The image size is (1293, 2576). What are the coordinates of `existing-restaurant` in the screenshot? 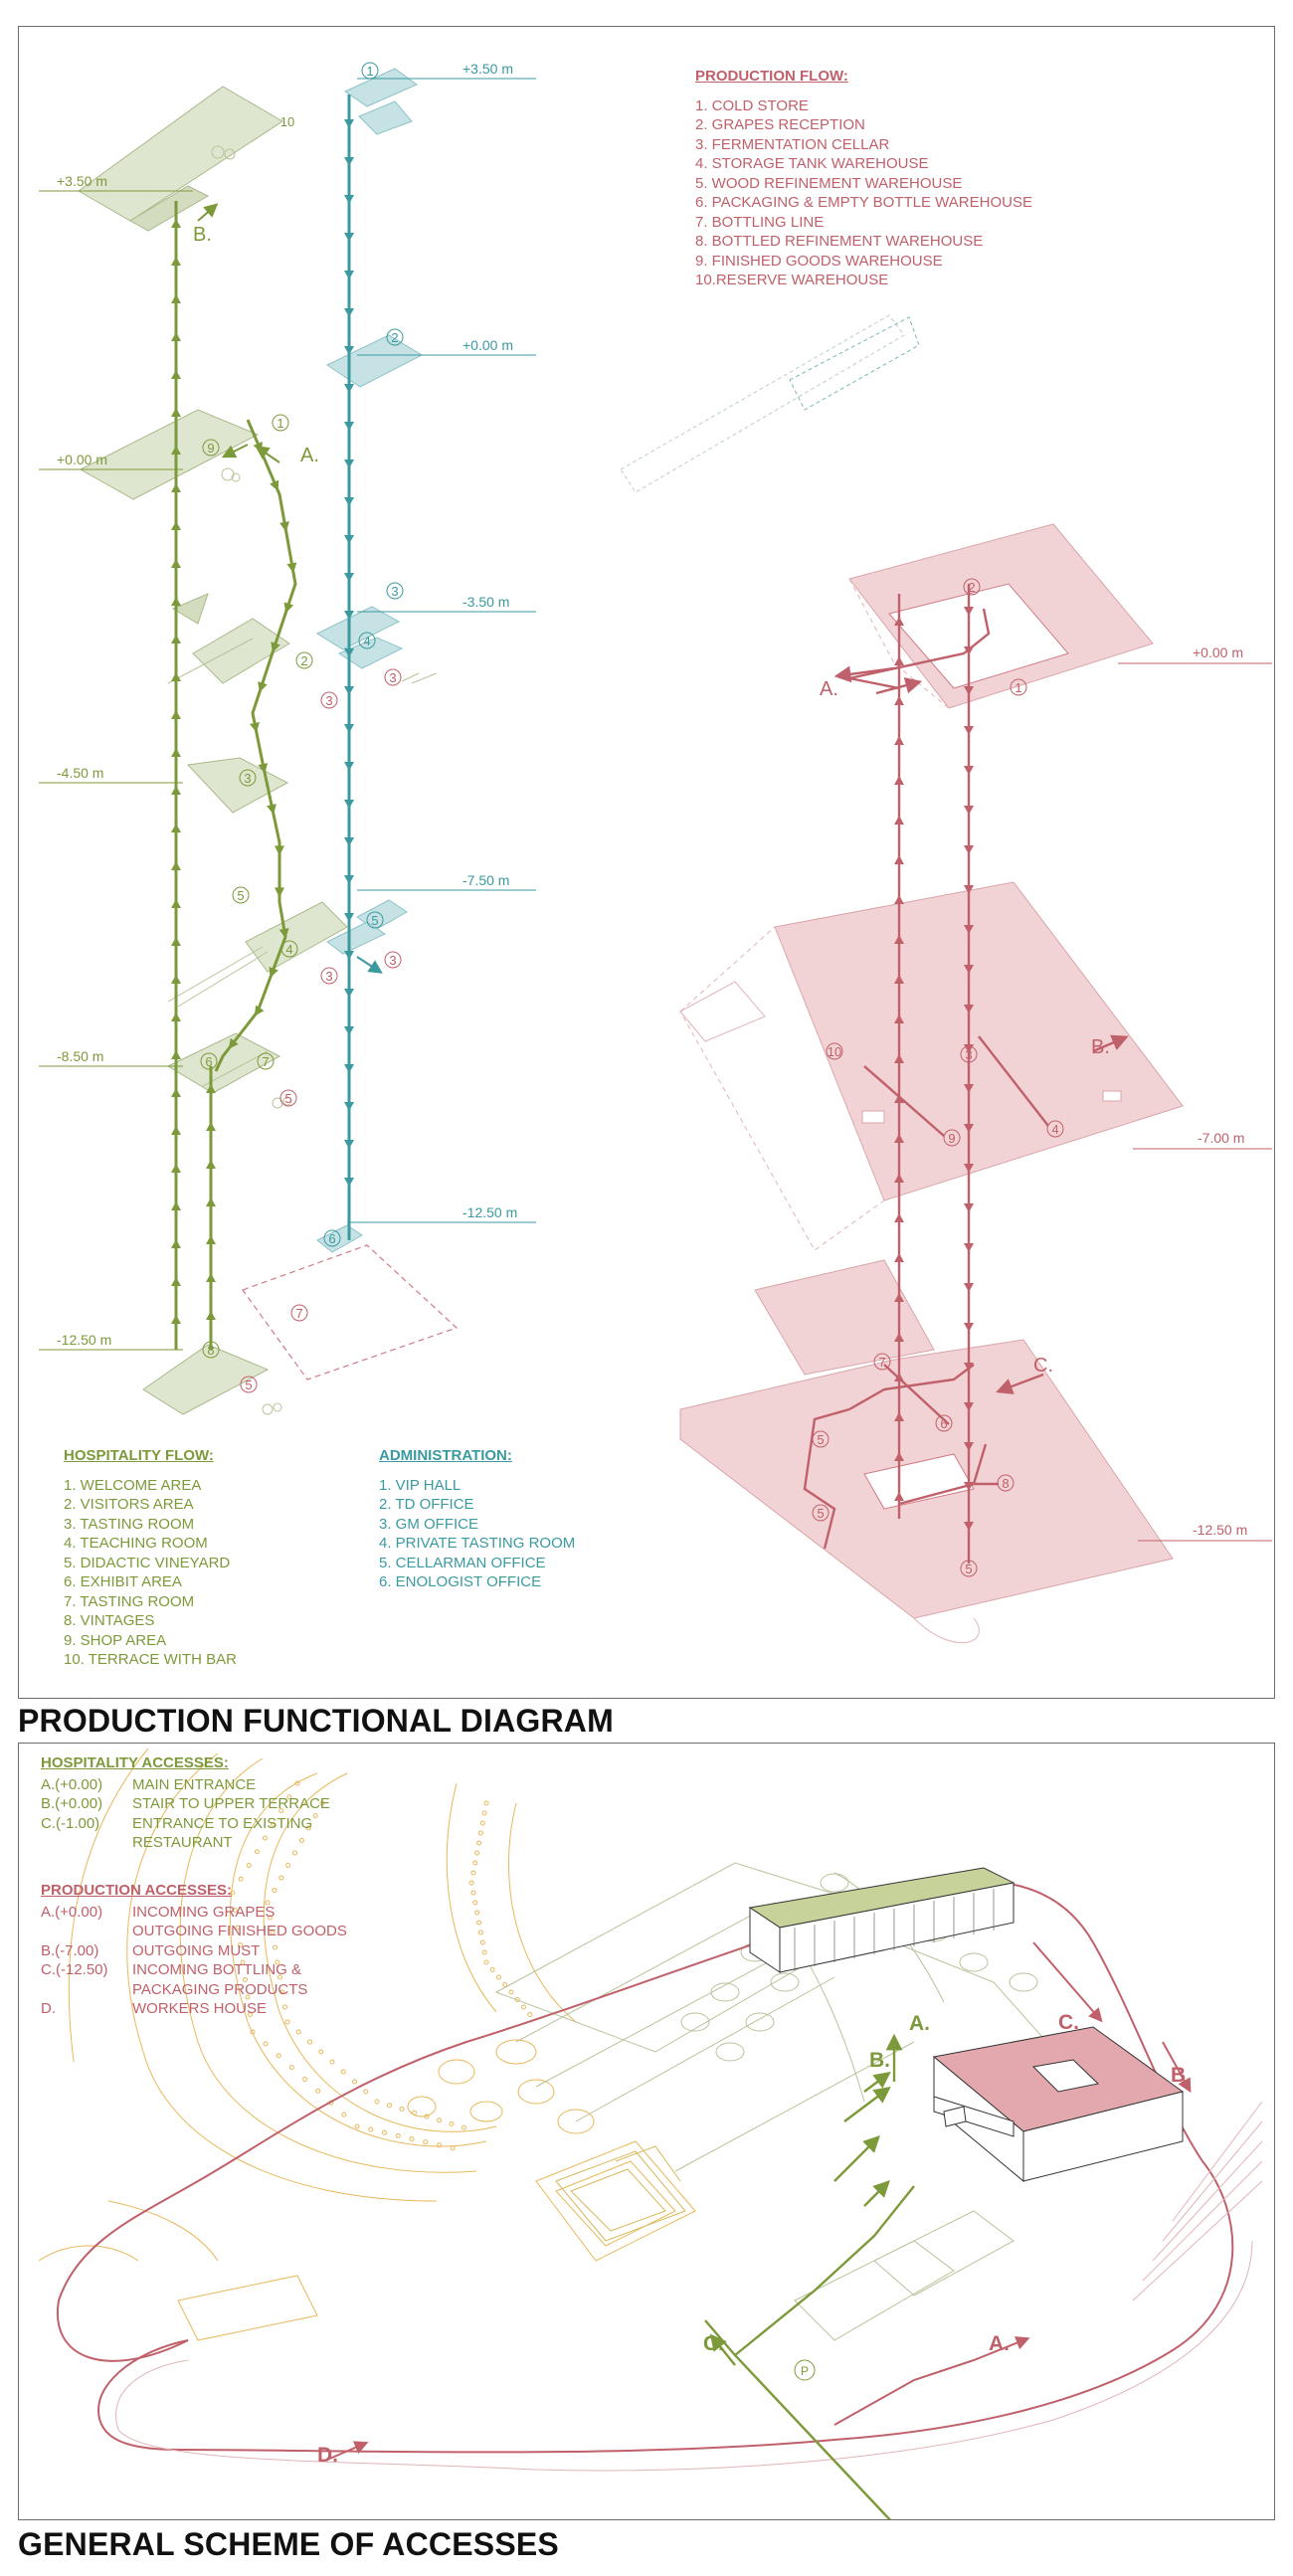 It's located at (620, 2193).